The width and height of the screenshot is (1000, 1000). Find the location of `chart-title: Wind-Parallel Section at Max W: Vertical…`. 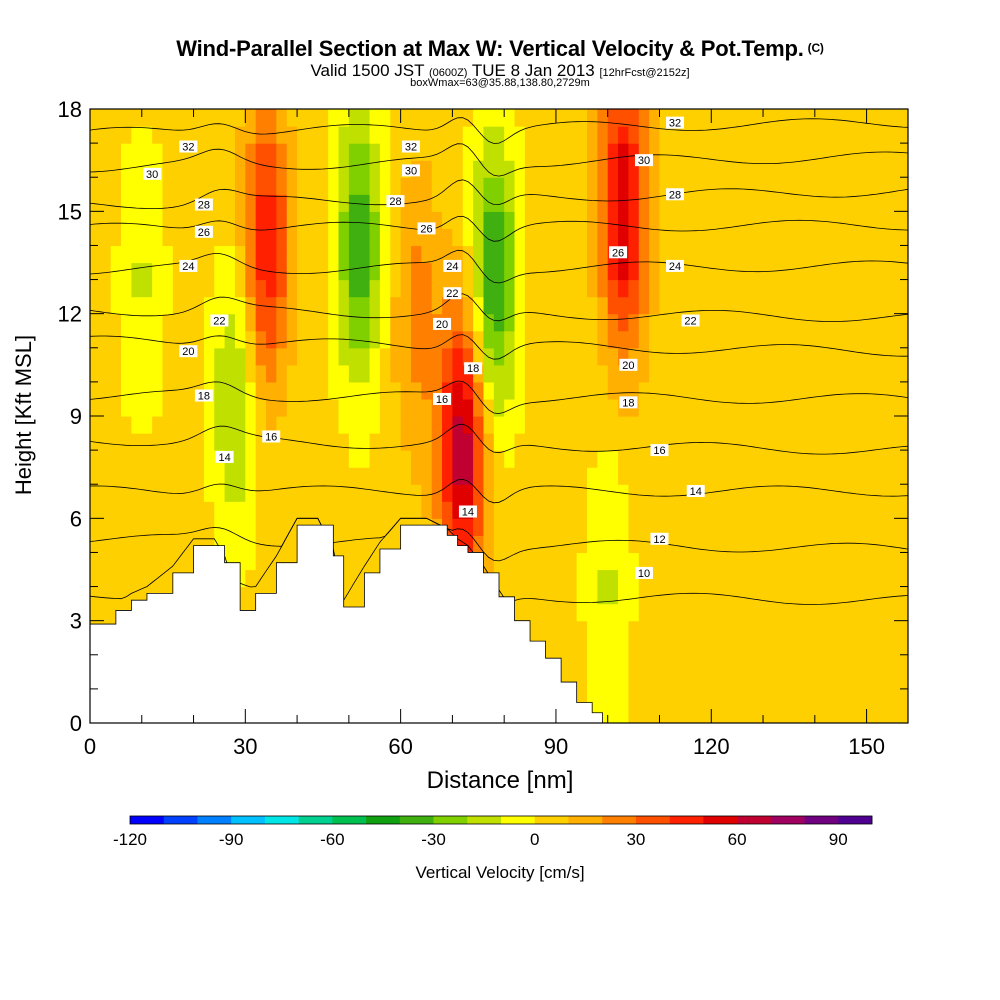

chart-title: Wind-Parallel Section at Max W: Vertical… is located at coordinates (500, 48).